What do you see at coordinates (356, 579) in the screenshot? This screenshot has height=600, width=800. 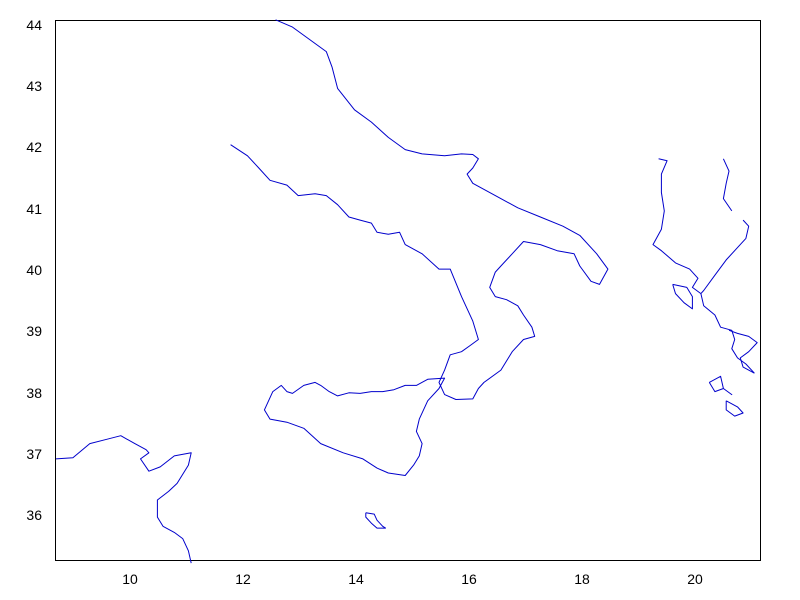 I see `x-tick-label: 14` at bounding box center [356, 579].